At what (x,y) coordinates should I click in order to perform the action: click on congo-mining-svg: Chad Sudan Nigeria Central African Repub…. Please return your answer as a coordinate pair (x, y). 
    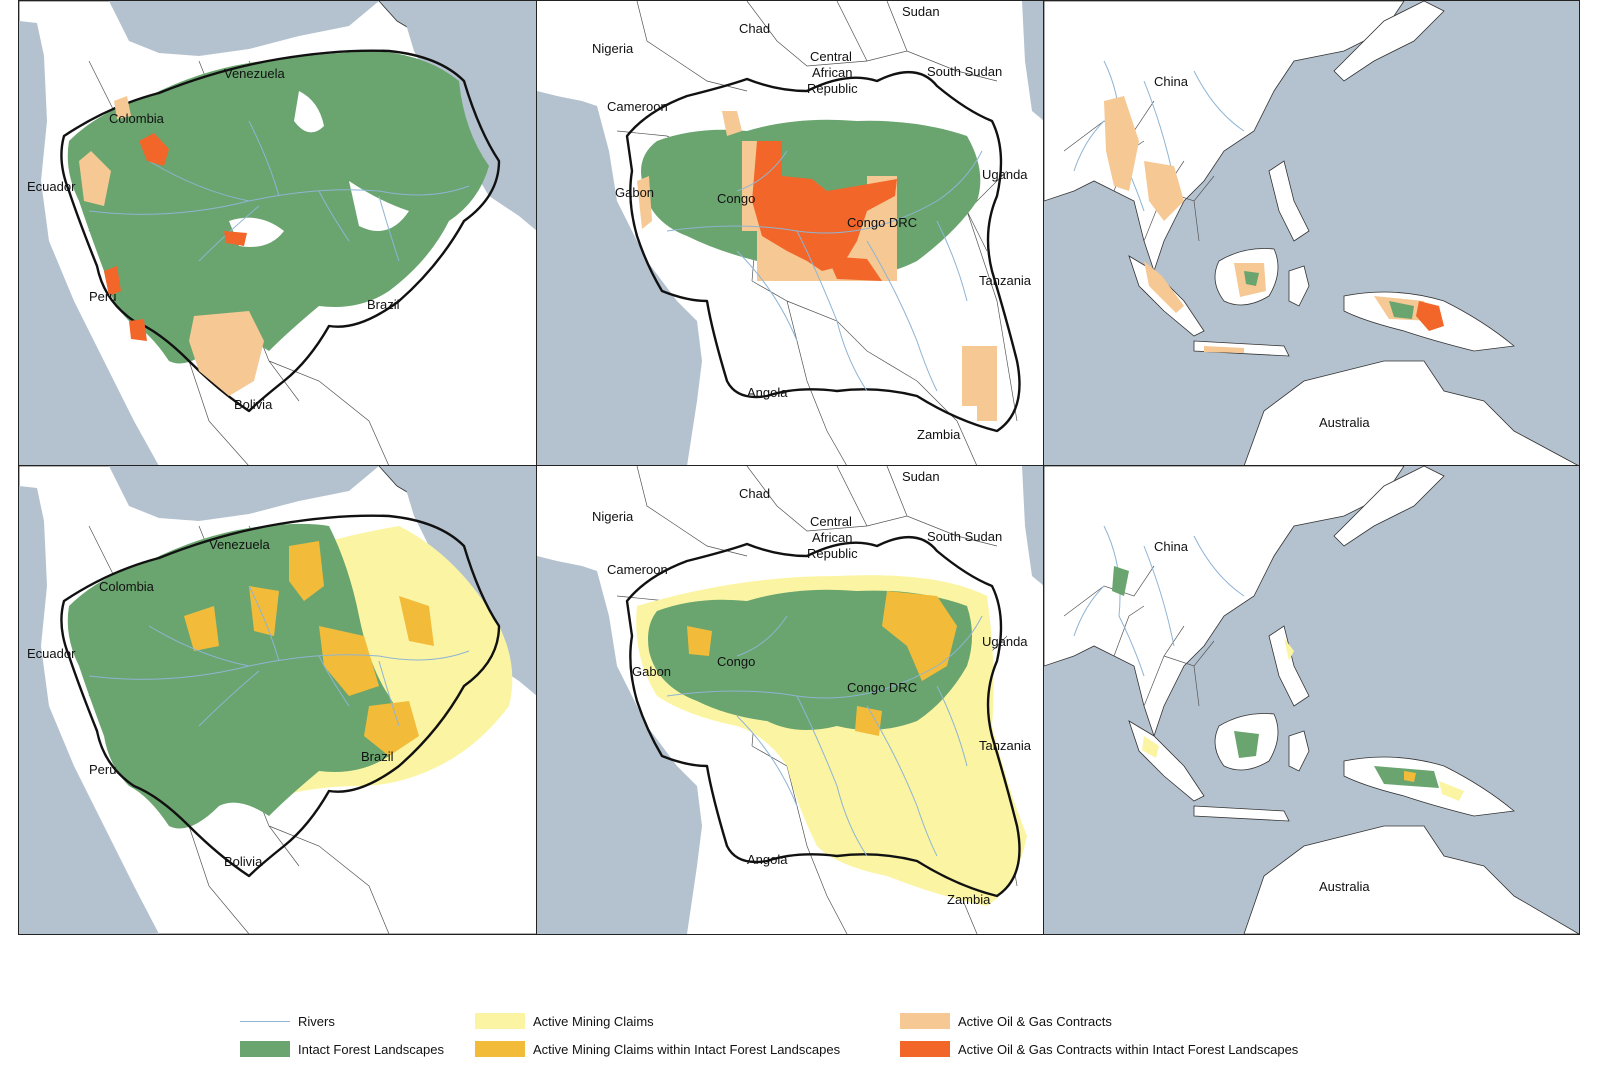
    Looking at the image, I should click on (790, 700).